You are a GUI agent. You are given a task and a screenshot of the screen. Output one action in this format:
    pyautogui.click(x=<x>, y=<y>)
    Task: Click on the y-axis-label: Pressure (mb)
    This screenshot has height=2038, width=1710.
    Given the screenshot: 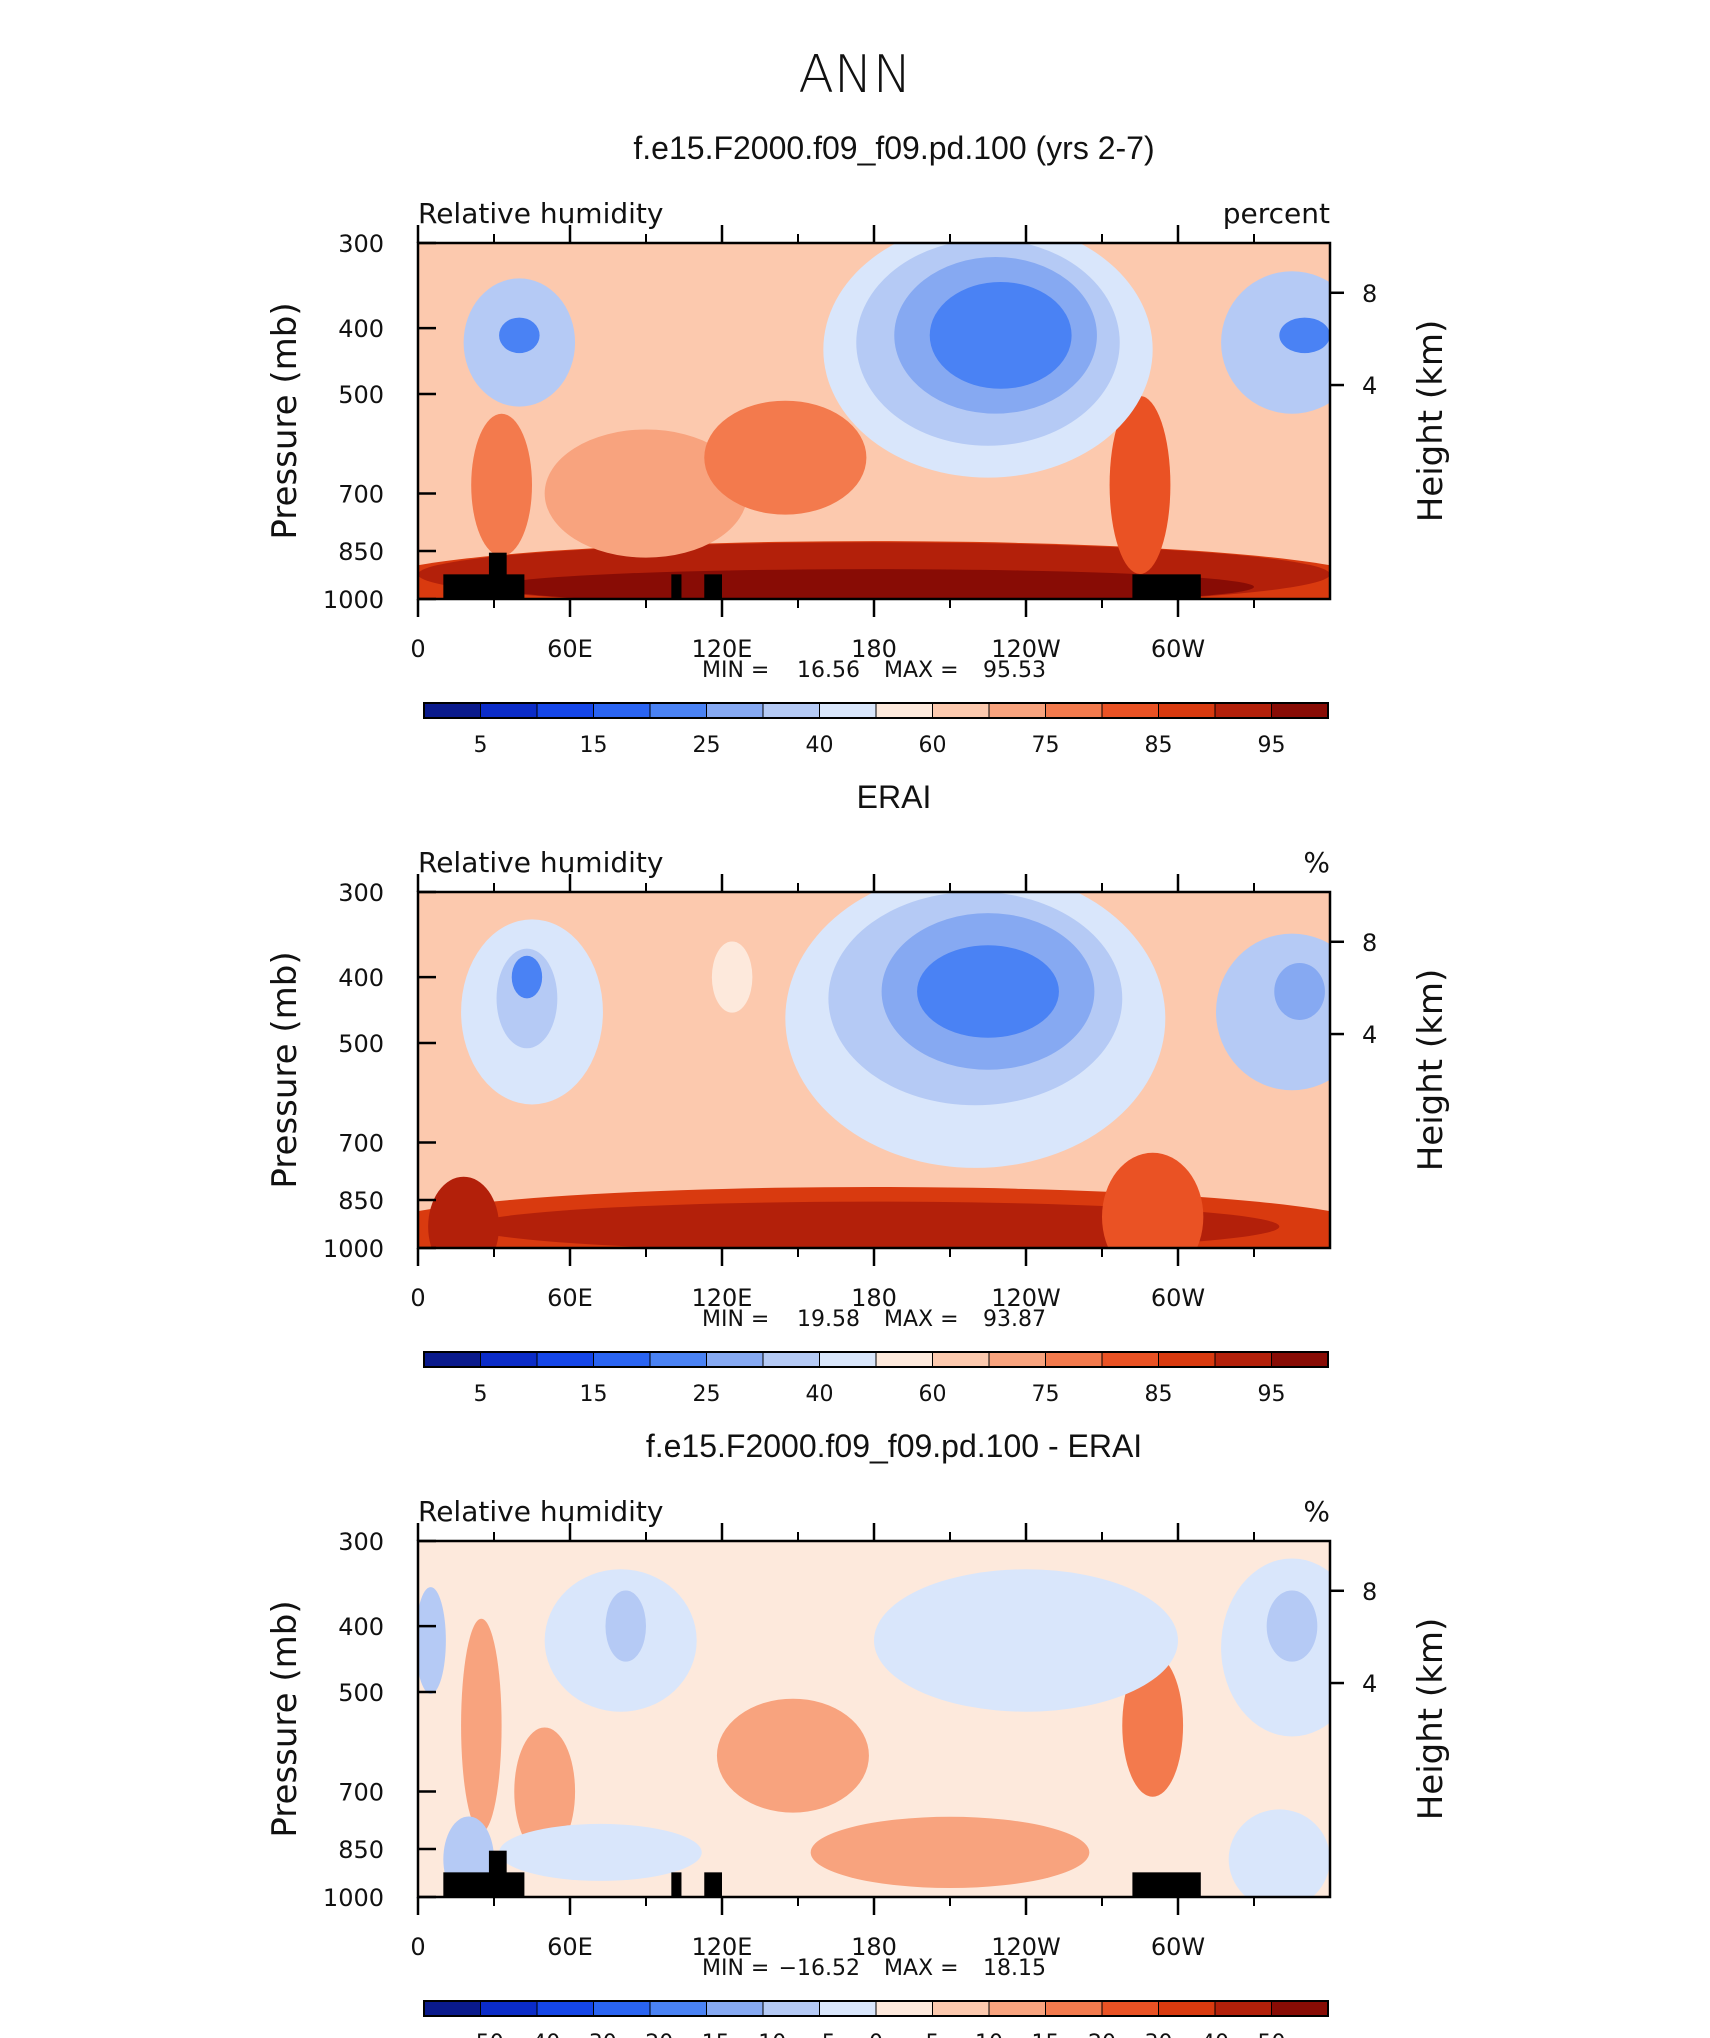 What is the action you would take?
    pyautogui.click(x=285, y=1069)
    